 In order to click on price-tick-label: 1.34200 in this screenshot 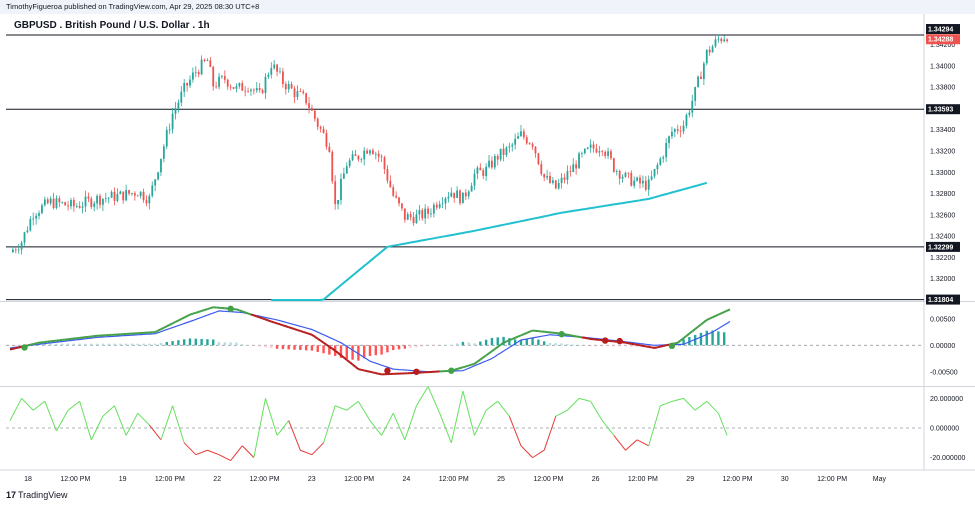, I will do `click(942, 45)`.